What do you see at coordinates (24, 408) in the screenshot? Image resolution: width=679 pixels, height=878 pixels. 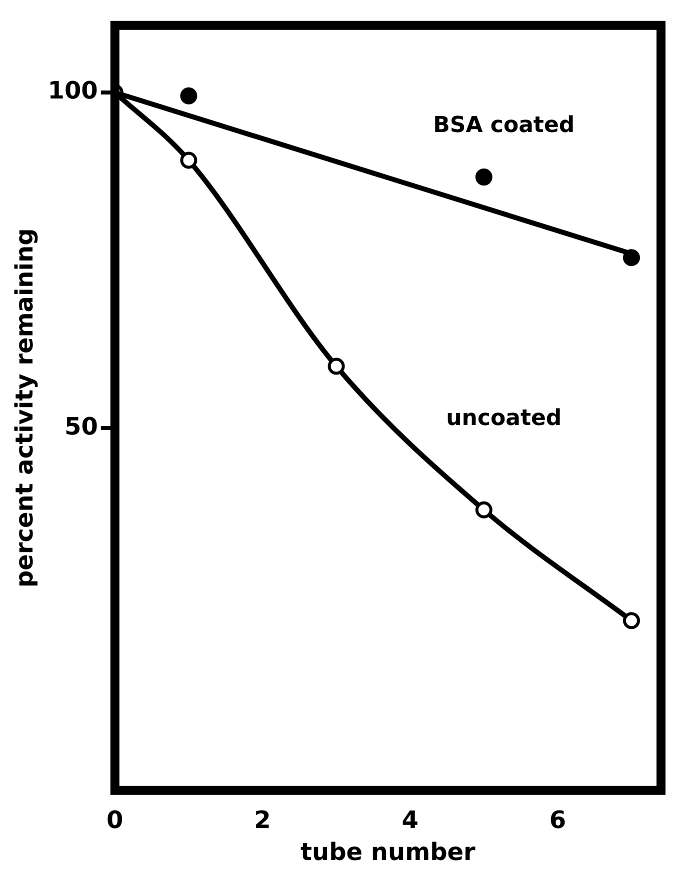 I see `y-axis-title: percent activity remaining` at bounding box center [24, 408].